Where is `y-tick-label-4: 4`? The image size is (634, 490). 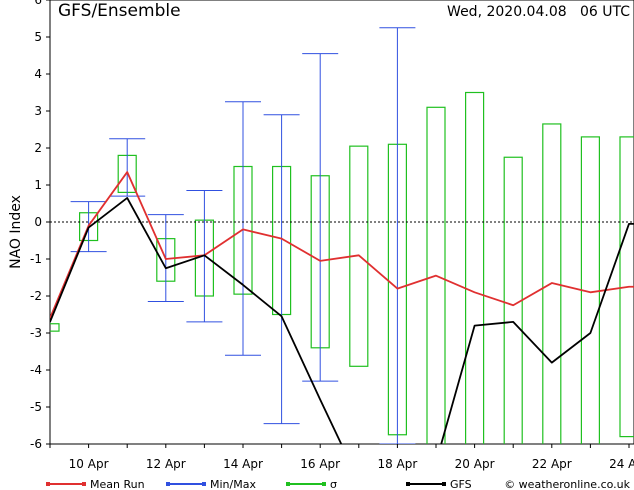 y-tick-label-4: 4 is located at coordinates (38, 74).